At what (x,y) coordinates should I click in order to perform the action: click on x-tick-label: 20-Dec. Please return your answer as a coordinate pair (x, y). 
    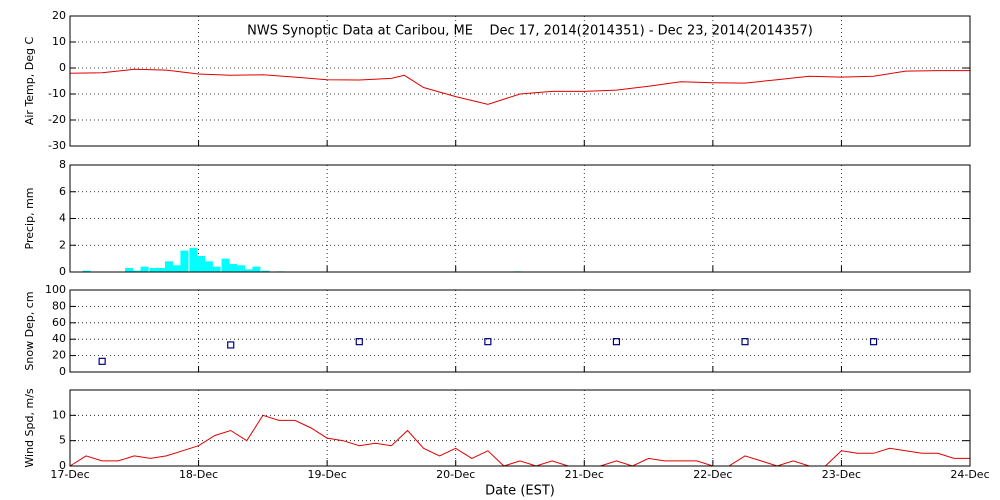
    Looking at the image, I should click on (455, 474).